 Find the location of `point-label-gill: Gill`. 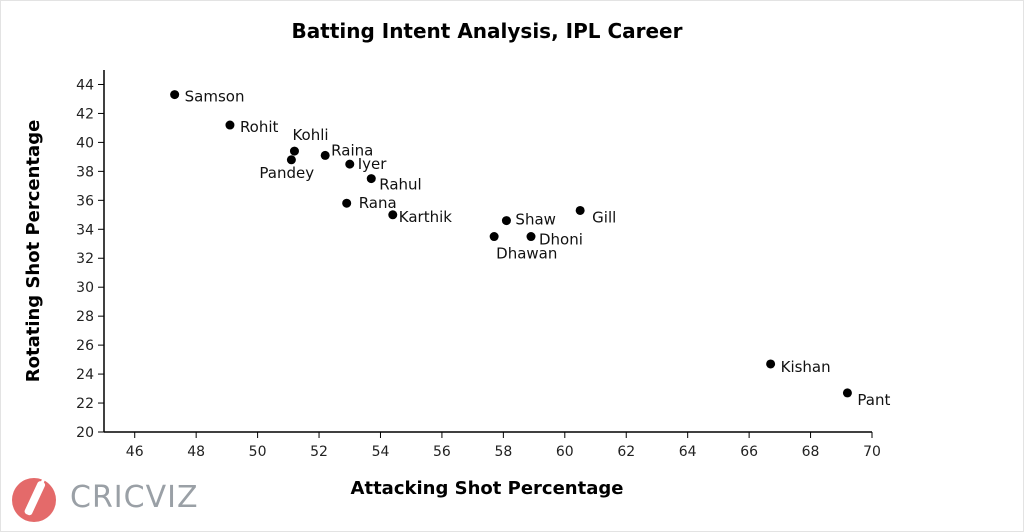

point-label-gill: Gill is located at coordinates (604, 217).